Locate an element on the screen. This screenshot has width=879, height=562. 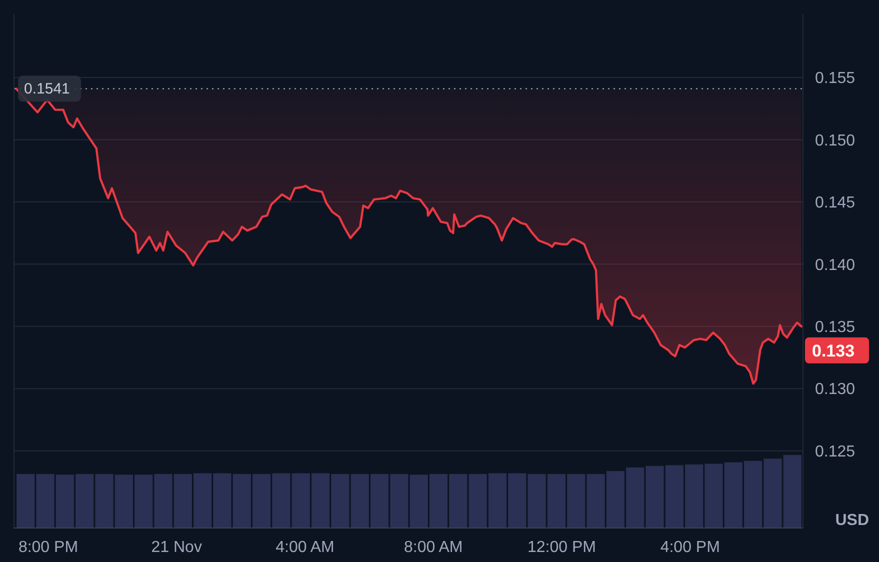
y-tick-label: 0.145 is located at coordinates (835, 203).